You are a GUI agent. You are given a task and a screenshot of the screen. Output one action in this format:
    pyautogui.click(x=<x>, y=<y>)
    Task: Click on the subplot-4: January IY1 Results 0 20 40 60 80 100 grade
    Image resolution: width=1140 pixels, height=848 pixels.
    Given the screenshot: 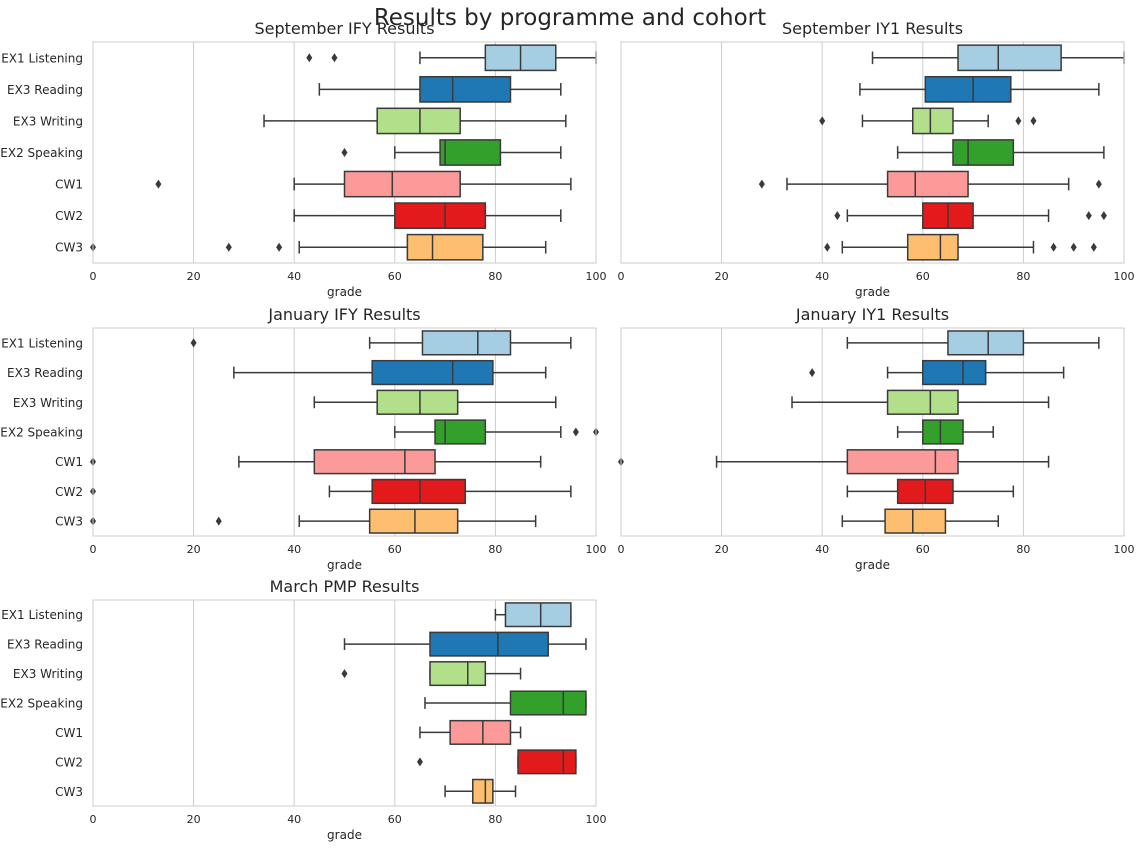 What is the action you would take?
    pyautogui.click(x=876, y=438)
    